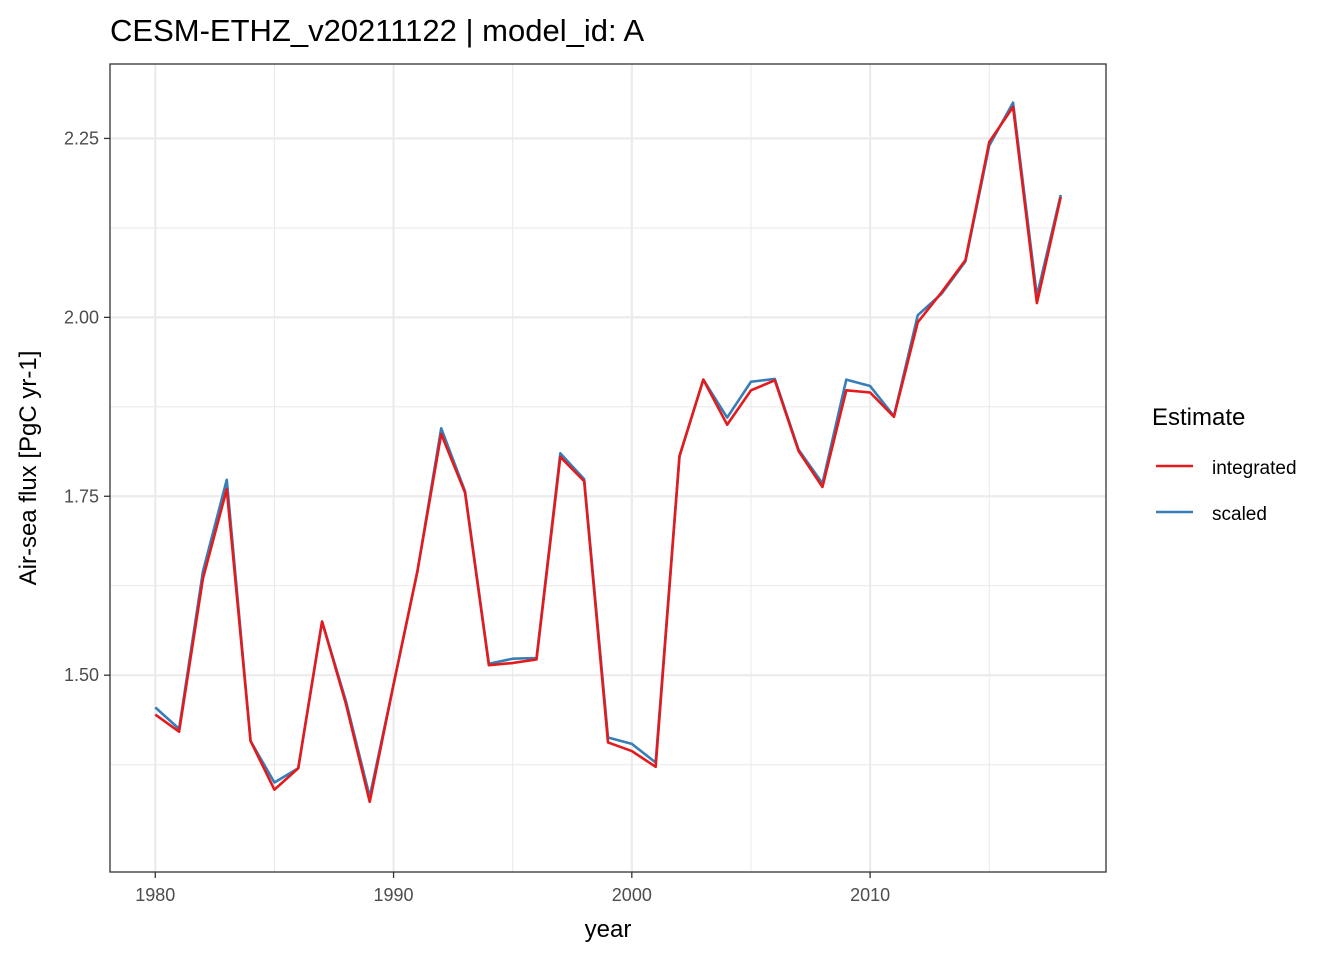 The width and height of the screenshot is (1344, 960). Describe the element at coordinates (155, 895) in the screenshot. I see `x-tick-label: 1980` at that location.